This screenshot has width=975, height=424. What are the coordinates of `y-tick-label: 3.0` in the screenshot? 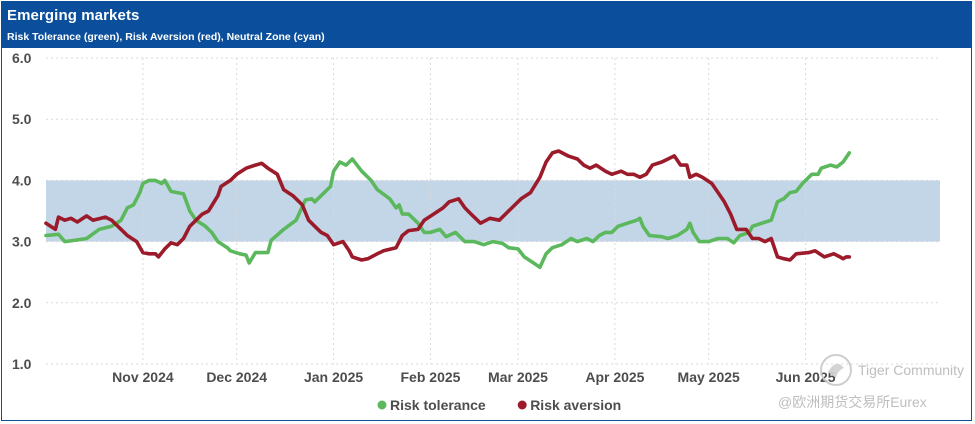 It's located at (22, 242).